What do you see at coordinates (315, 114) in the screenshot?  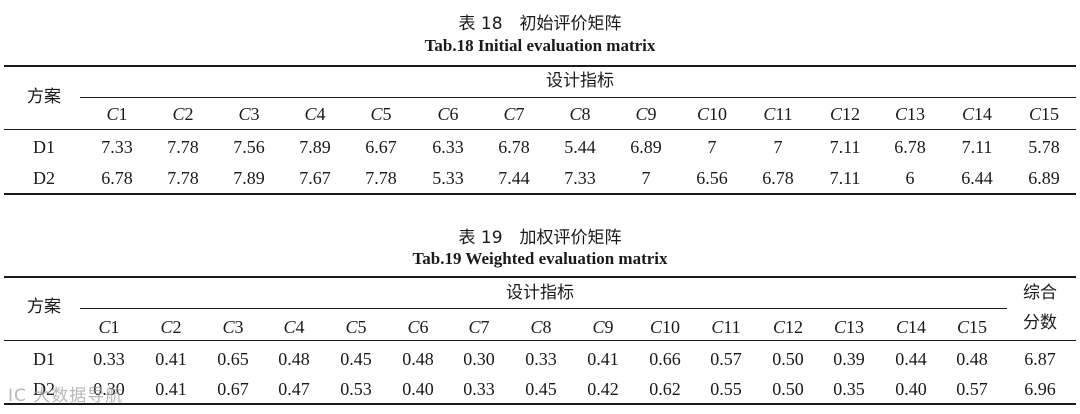 I see `table18-column-header-c4: C4` at bounding box center [315, 114].